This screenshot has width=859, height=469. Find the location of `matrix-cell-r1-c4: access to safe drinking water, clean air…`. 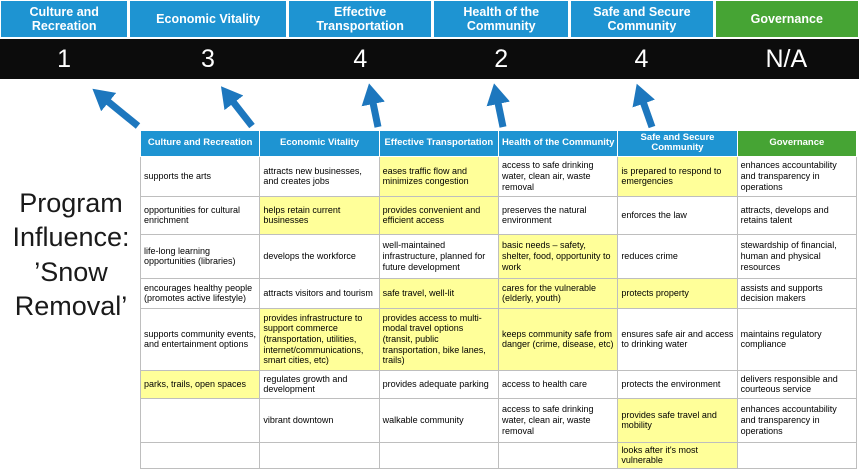

matrix-cell-r1-c4: access to safe drinking water, clean air… is located at coordinates (558, 176).